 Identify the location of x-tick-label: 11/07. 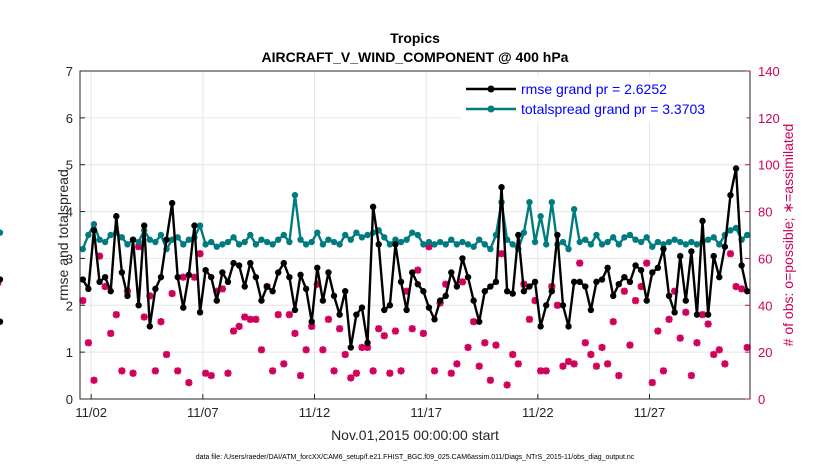
(203, 412).